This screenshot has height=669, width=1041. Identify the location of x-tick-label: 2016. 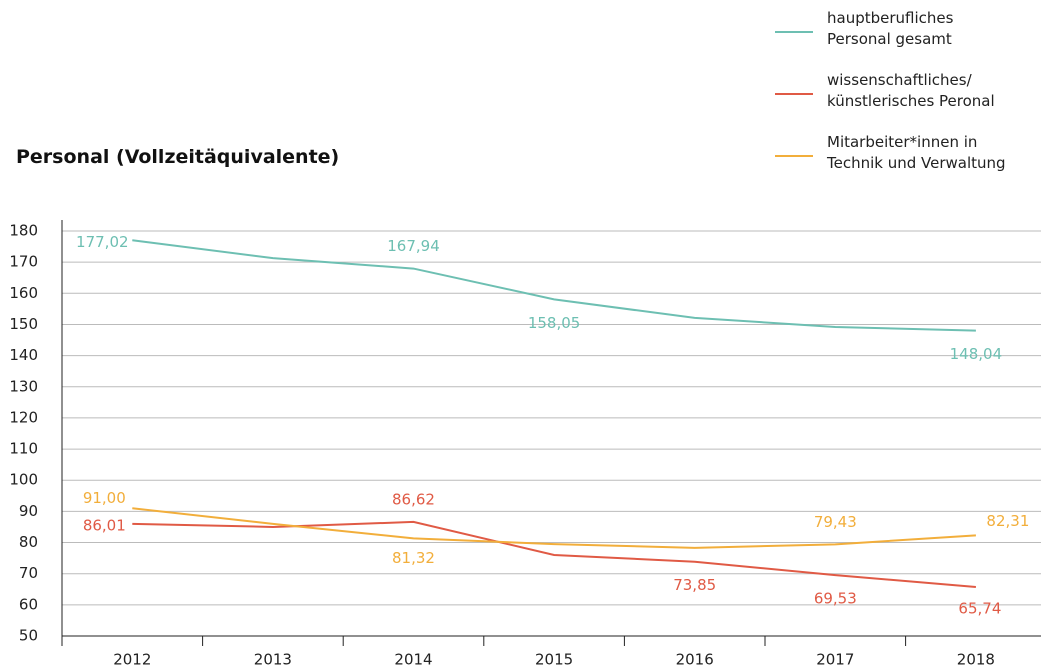
(695, 660).